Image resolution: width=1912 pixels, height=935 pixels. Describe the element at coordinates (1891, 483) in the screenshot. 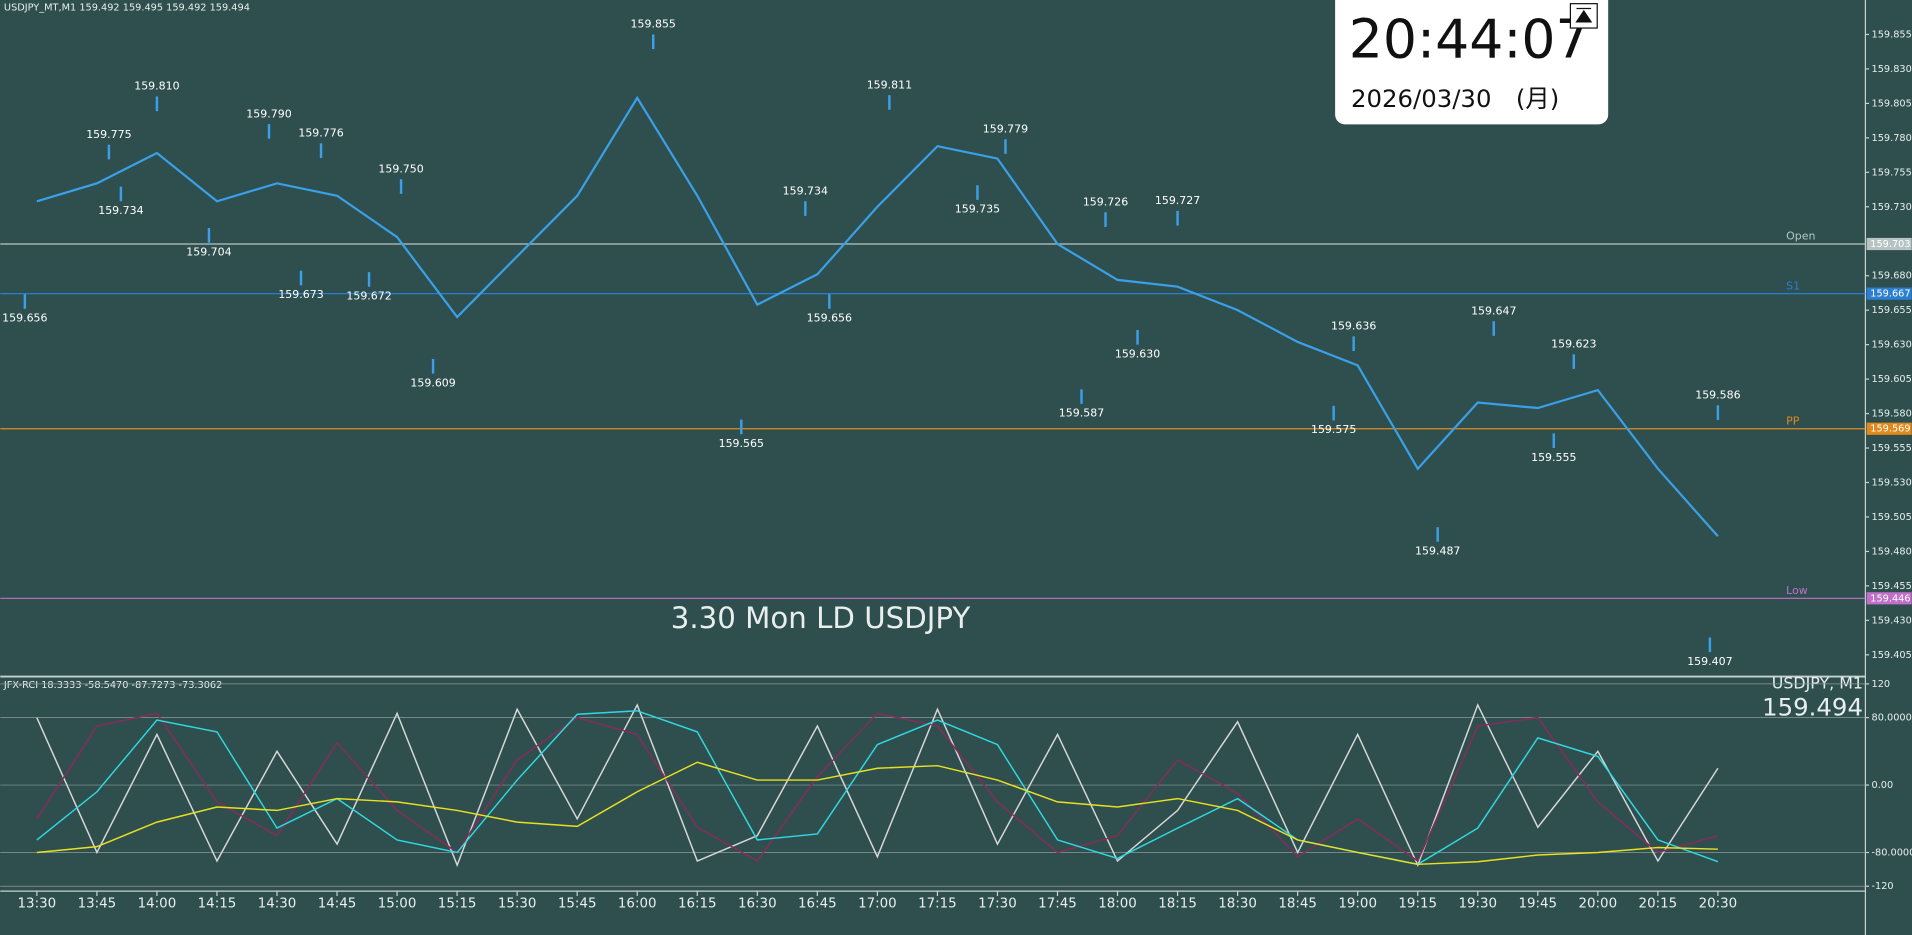

I see `y-tick-label: 159.530` at that location.